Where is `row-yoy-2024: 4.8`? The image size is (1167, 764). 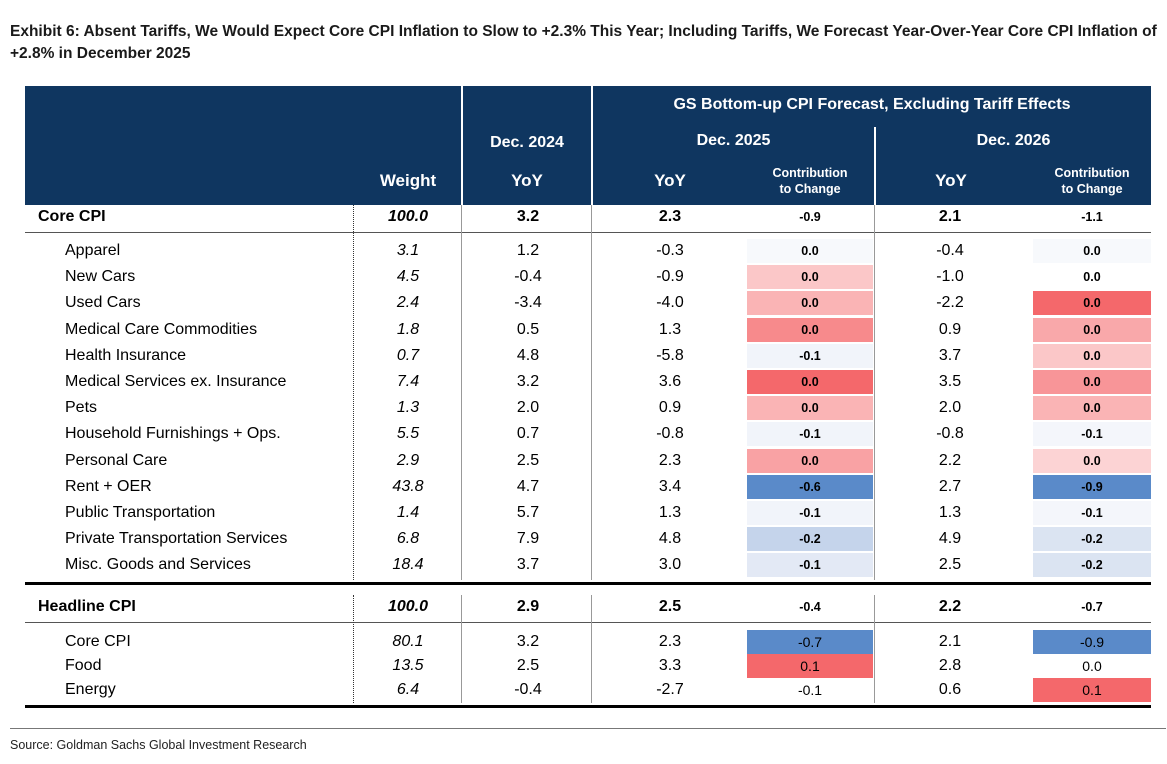 row-yoy-2024: 4.8 is located at coordinates (528, 355).